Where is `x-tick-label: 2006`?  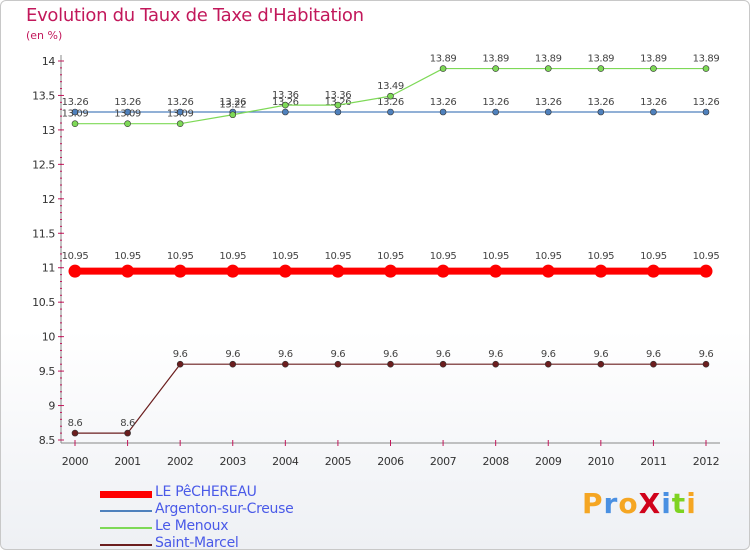
x-tick-label: 2006 is located at coordinates (390, 461).